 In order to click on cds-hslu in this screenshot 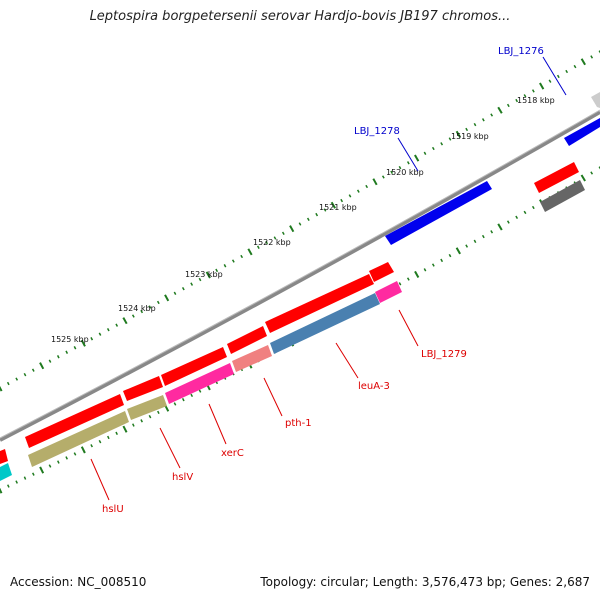, I will do `click(78, 439)`.